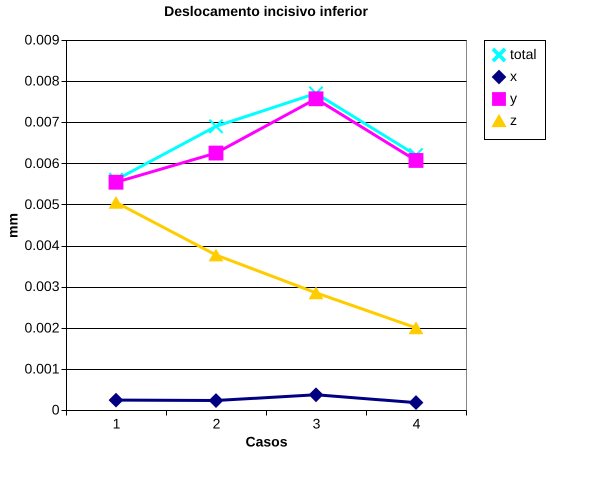  I want to click on x-tick-label: 4, so click(416, 424).